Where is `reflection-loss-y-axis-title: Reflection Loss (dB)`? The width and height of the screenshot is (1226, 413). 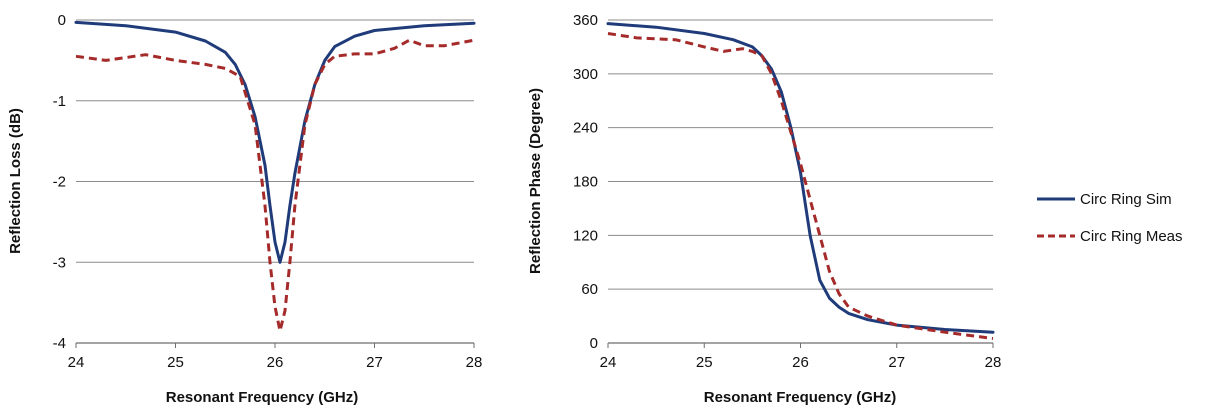
reflection-loss-y-axis-title: Reflection Loss (dB) is located at coordinates (15, 181).